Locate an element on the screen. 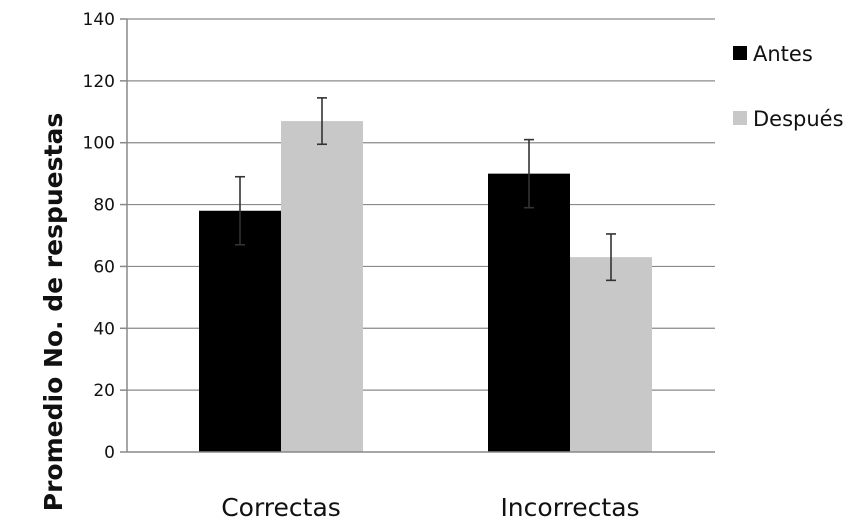 This screenshot has height=522, width=856. legend-swatch-después is located at coordinates (740, 118).